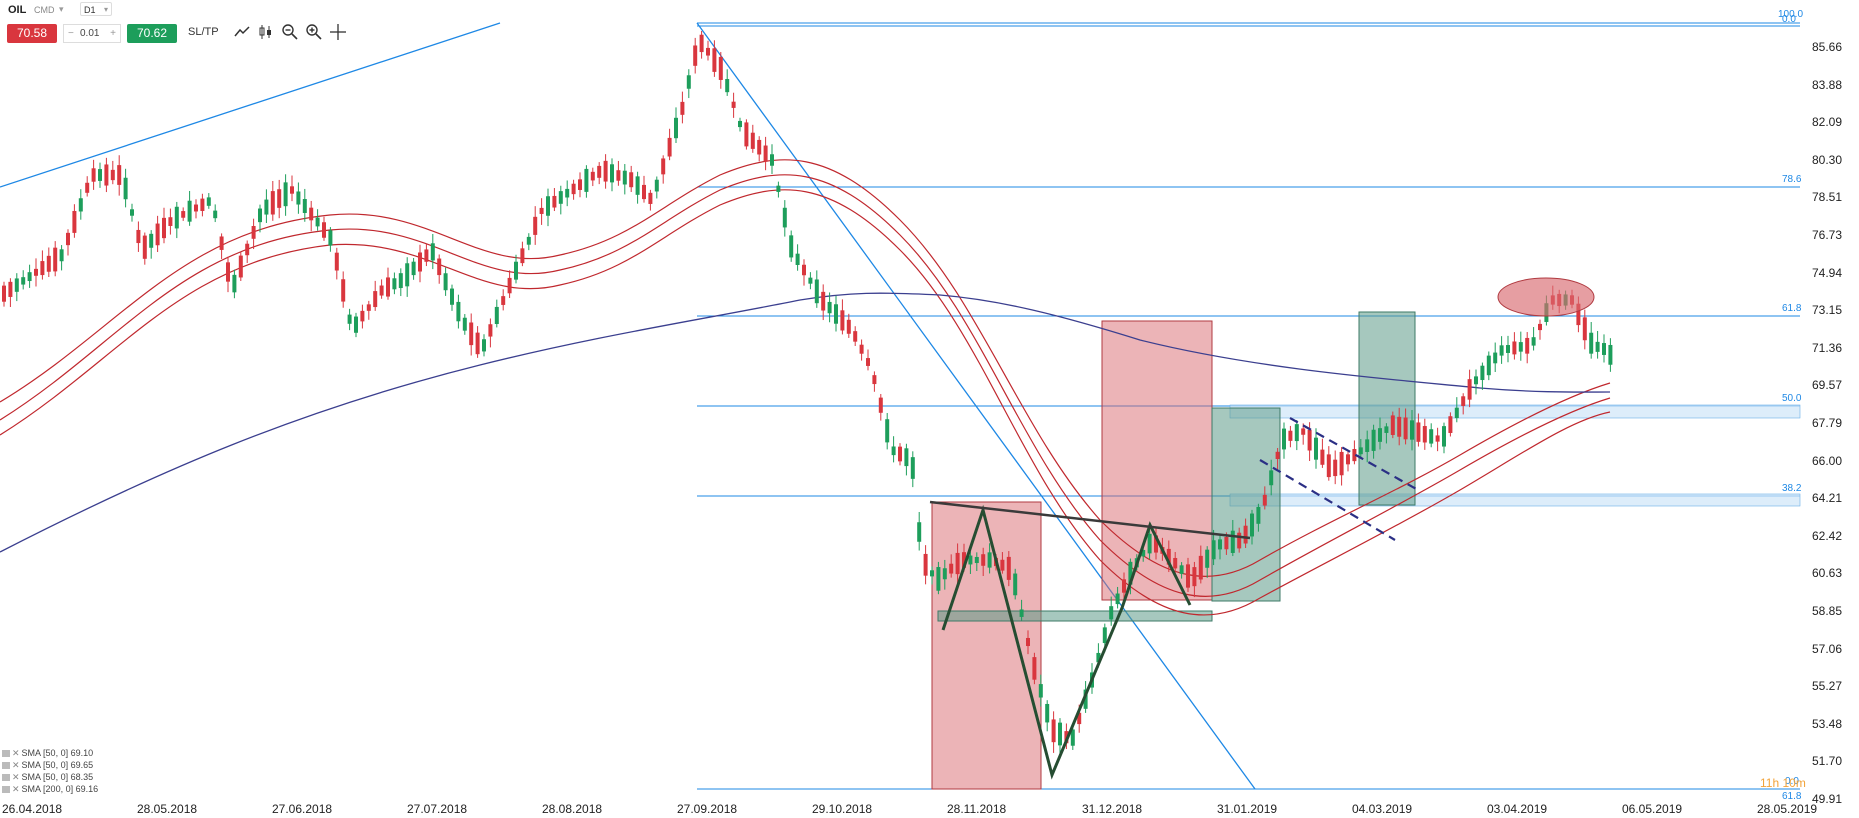 The image size is (1859, 818). What do you see at coordinates (977, 809) in the screenshot?
I see `time-tick-label: 28.11.2018` at bounding box center [977, 809].